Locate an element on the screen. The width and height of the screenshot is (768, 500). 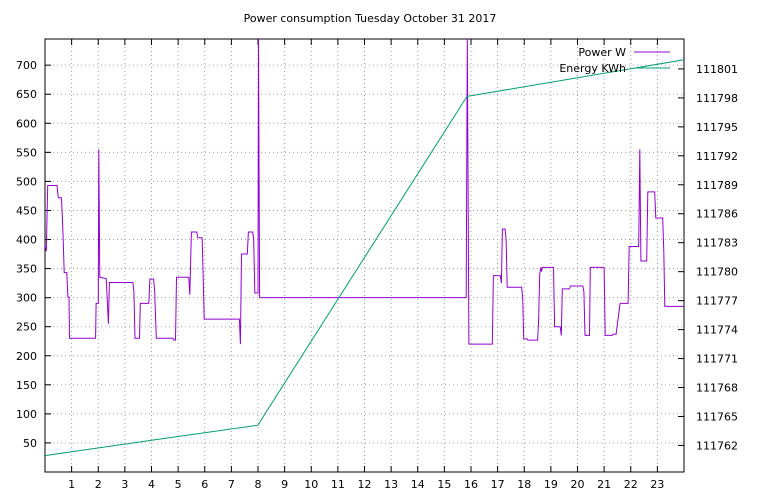
x-tick-label: 9 is located at coordinates (284, 484).